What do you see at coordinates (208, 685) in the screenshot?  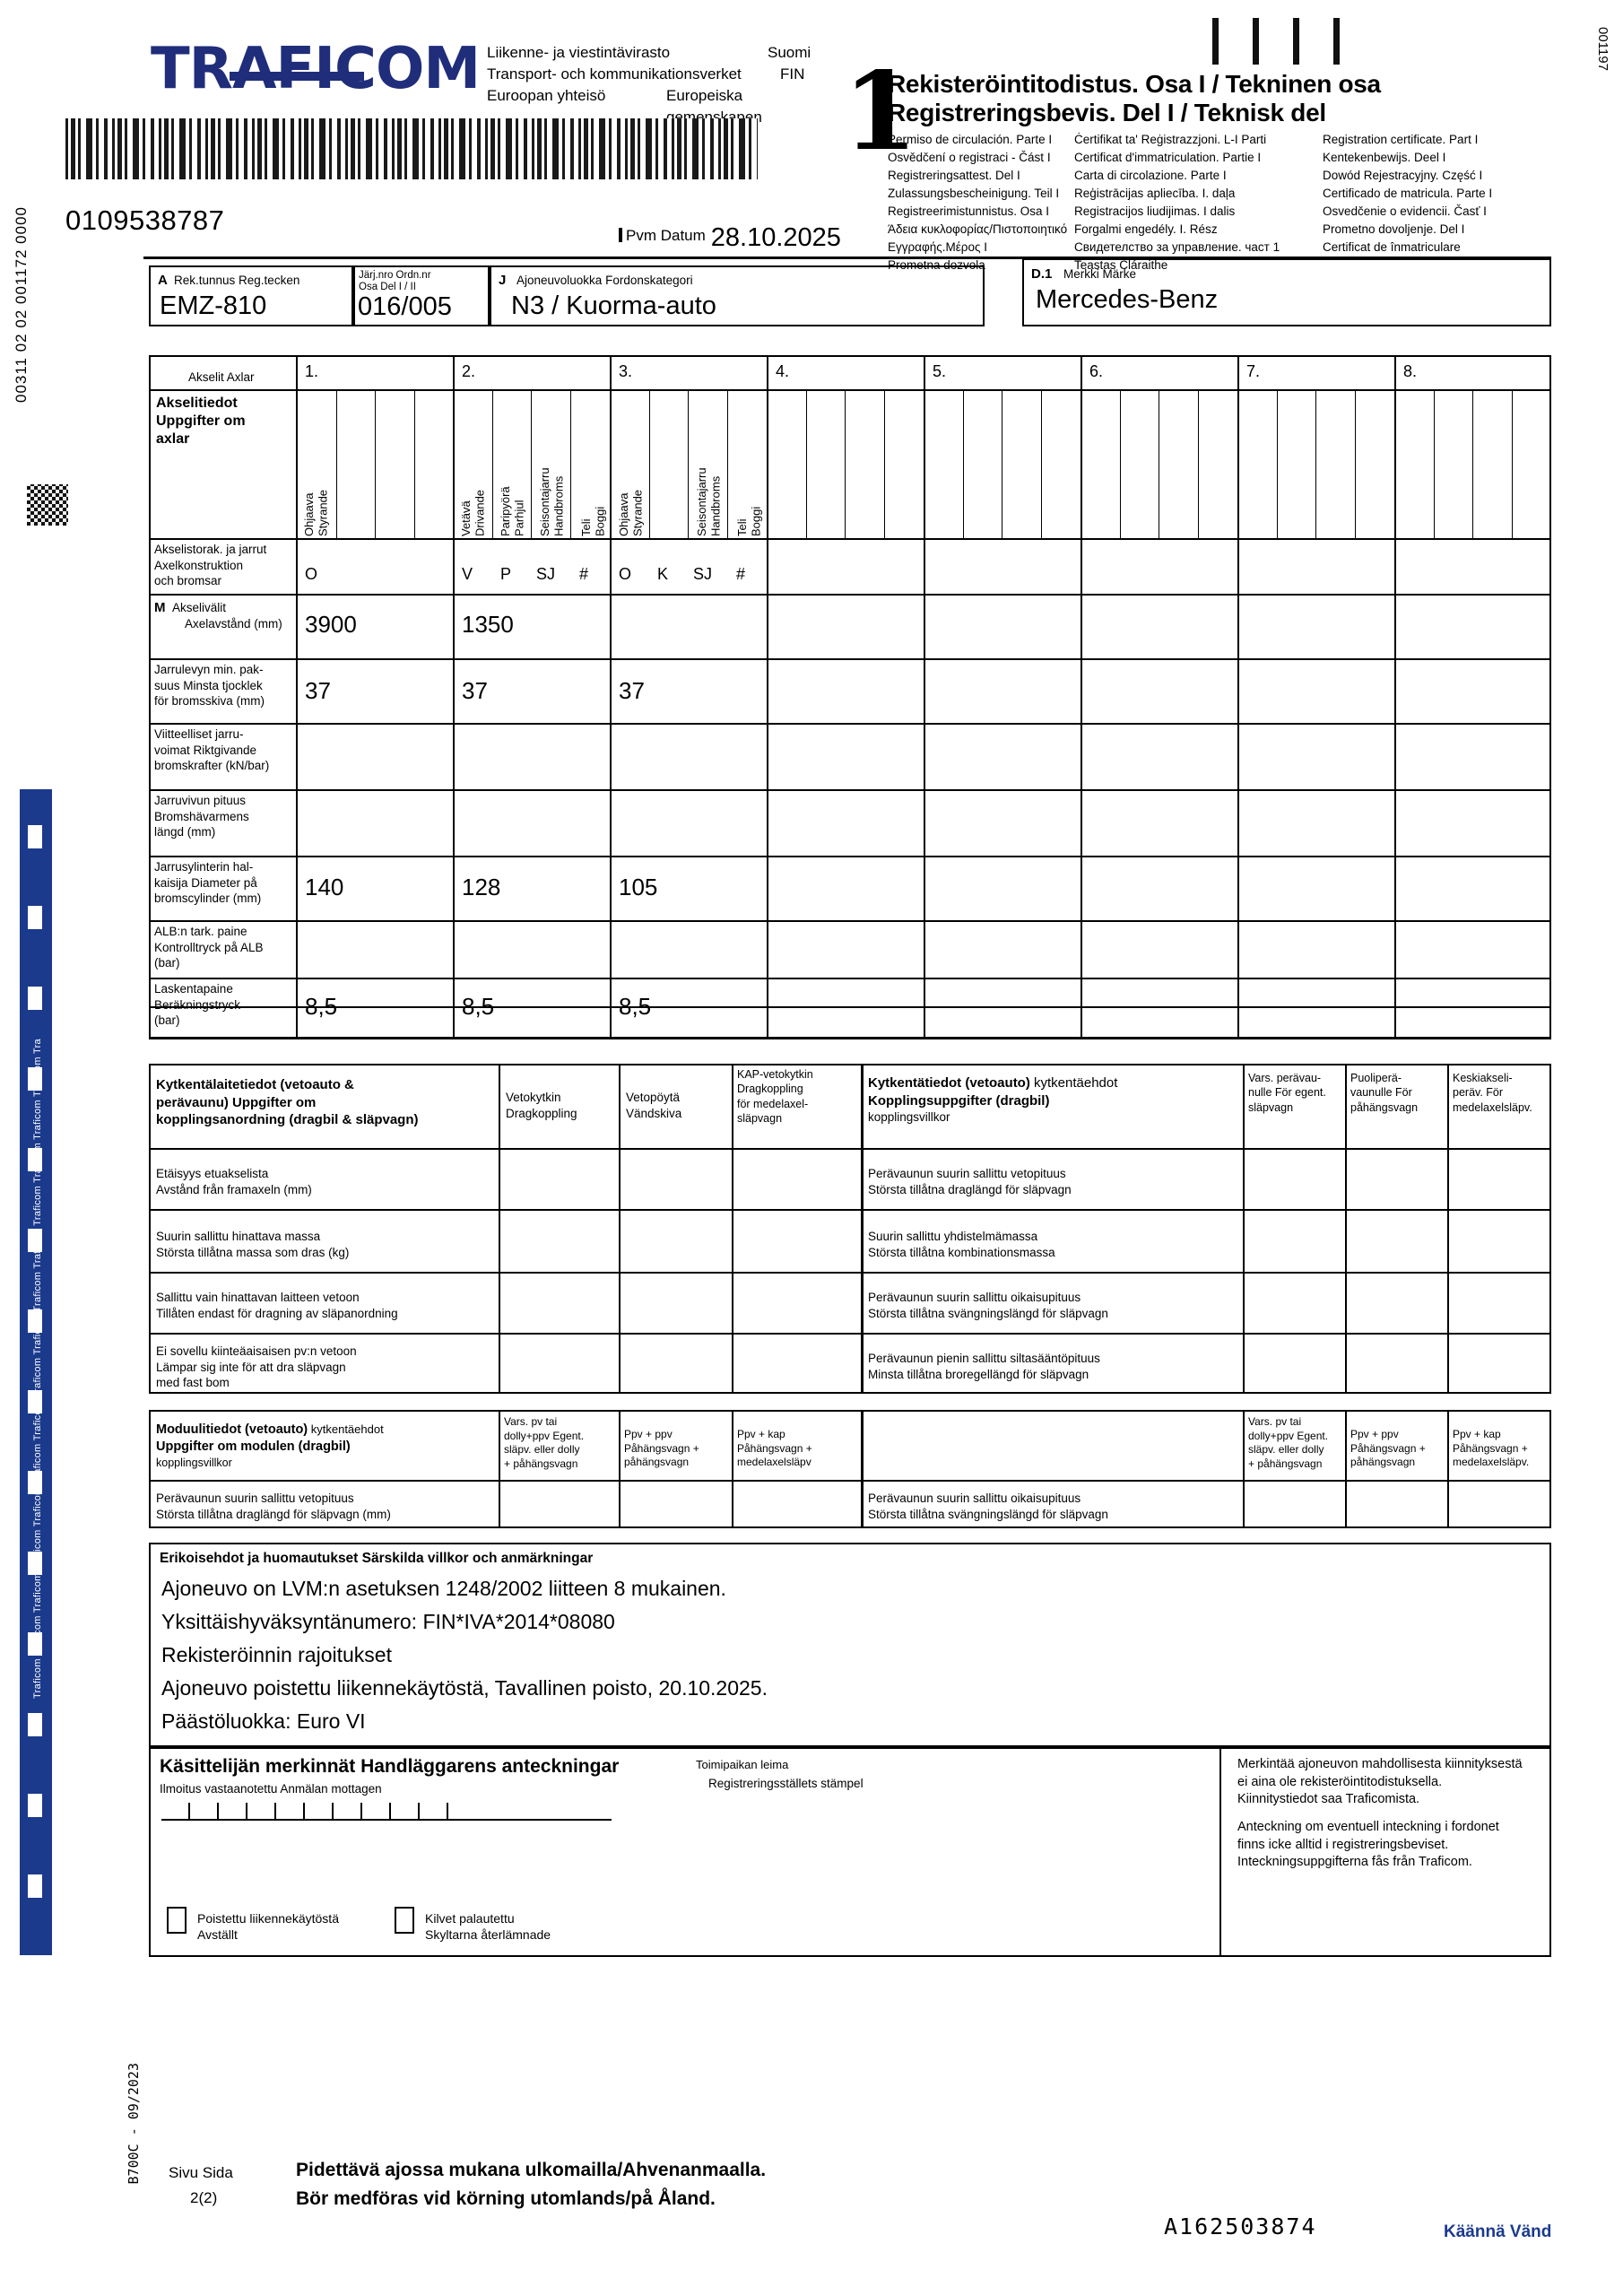 I see `row-label-line: suus Minsta tjocklek` at bounding box center [208, 685].